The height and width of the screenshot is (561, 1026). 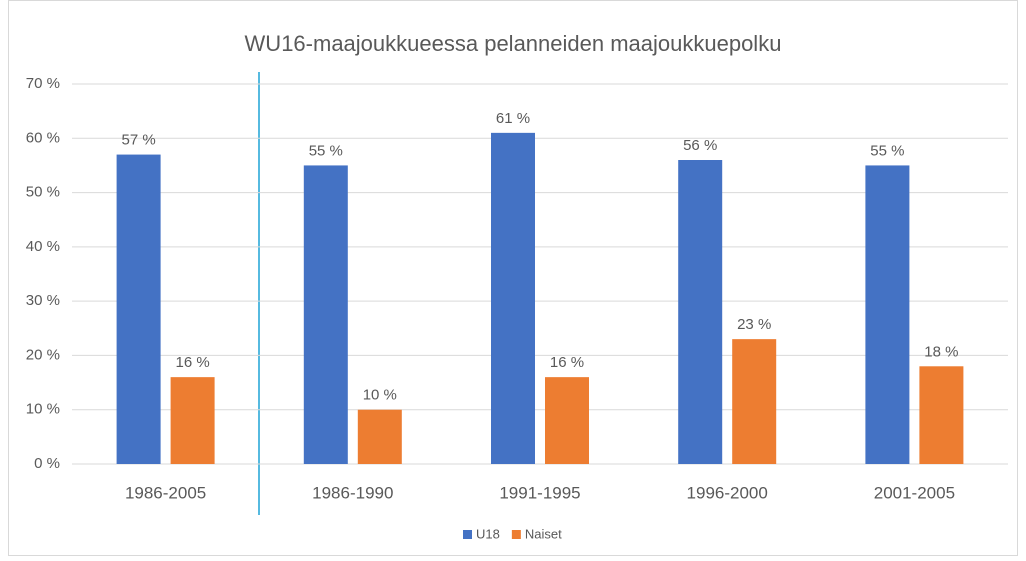 I want to click on y-tick-label: 10 %, so click(x=43, y=409).